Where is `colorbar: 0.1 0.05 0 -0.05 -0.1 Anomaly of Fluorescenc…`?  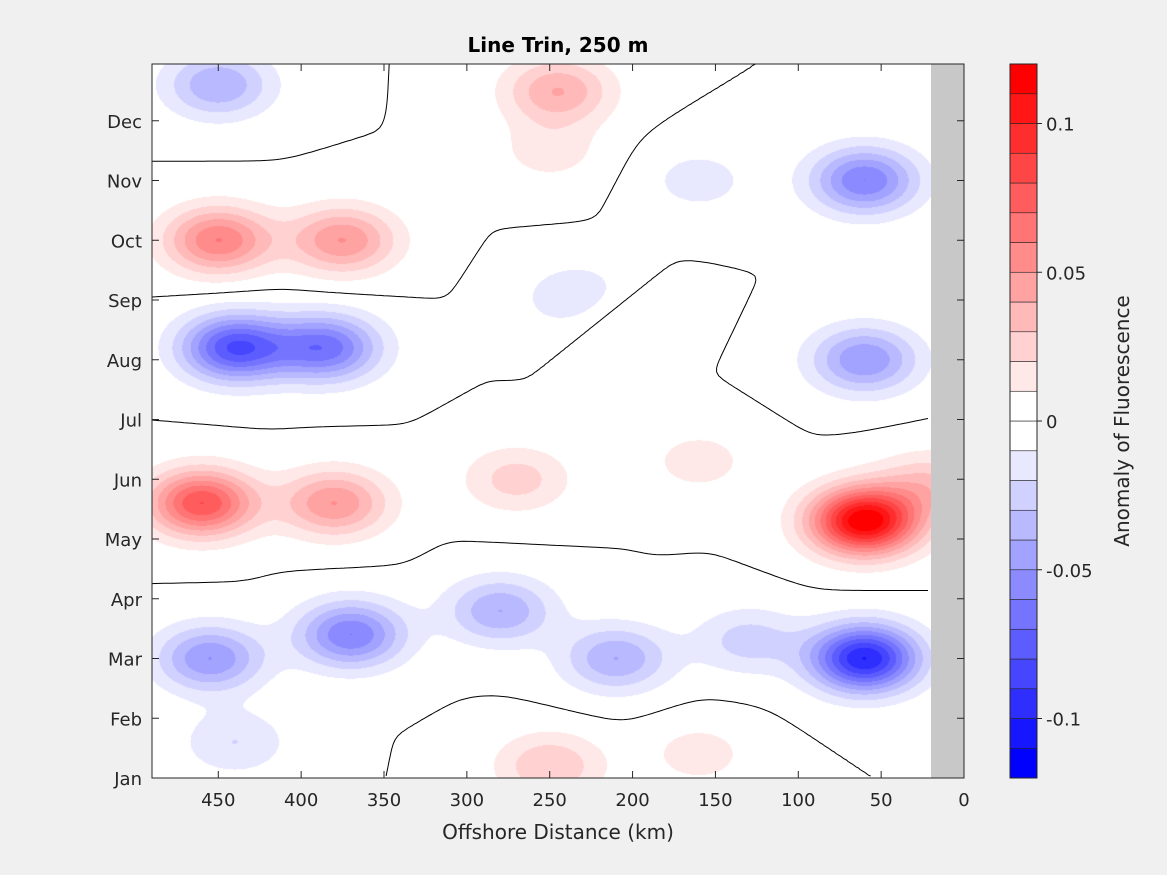 colorbar: 0.1 0.05 0 -0.05 -0.1 Anomaly of Fluorescenc… is located at coordinates (1071, 421).